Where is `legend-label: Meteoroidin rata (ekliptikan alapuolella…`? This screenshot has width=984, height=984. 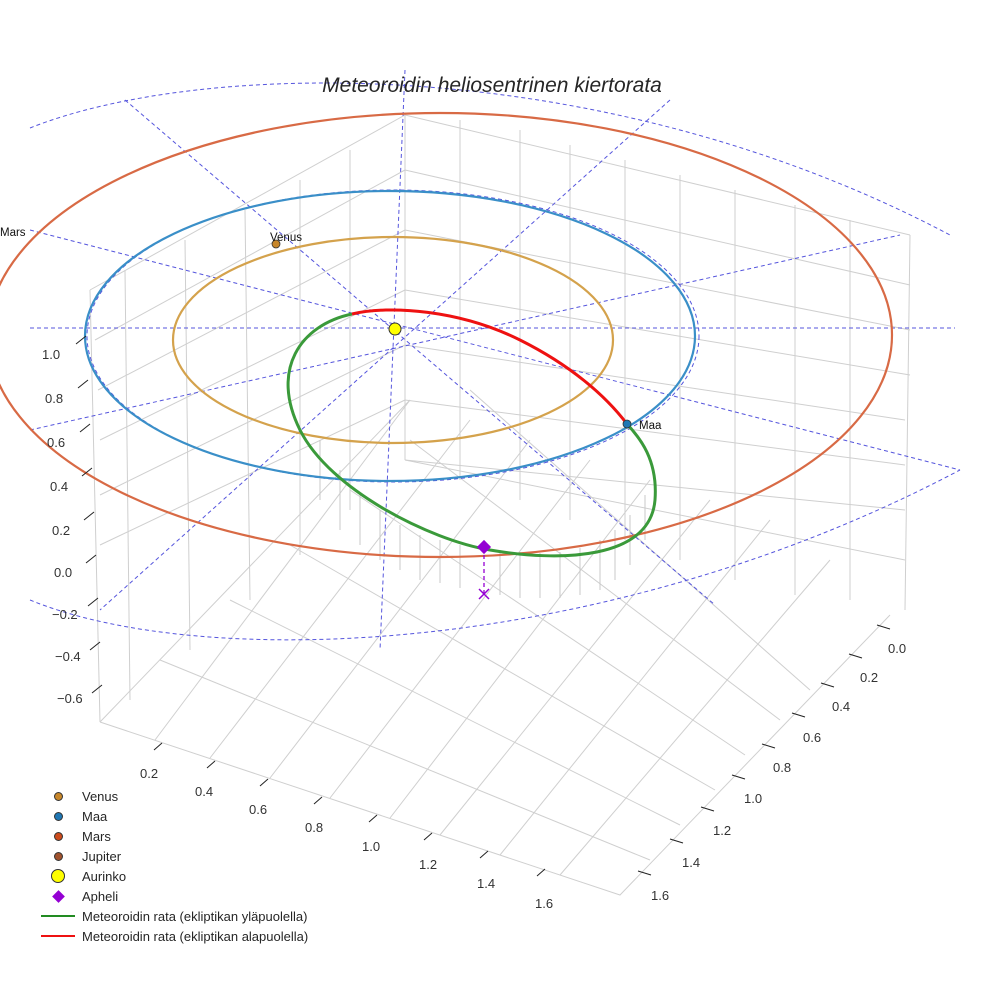 legend-label: Meteoroidin rata (ekliptikan alapuolella… is located at coordinates (195, 936).